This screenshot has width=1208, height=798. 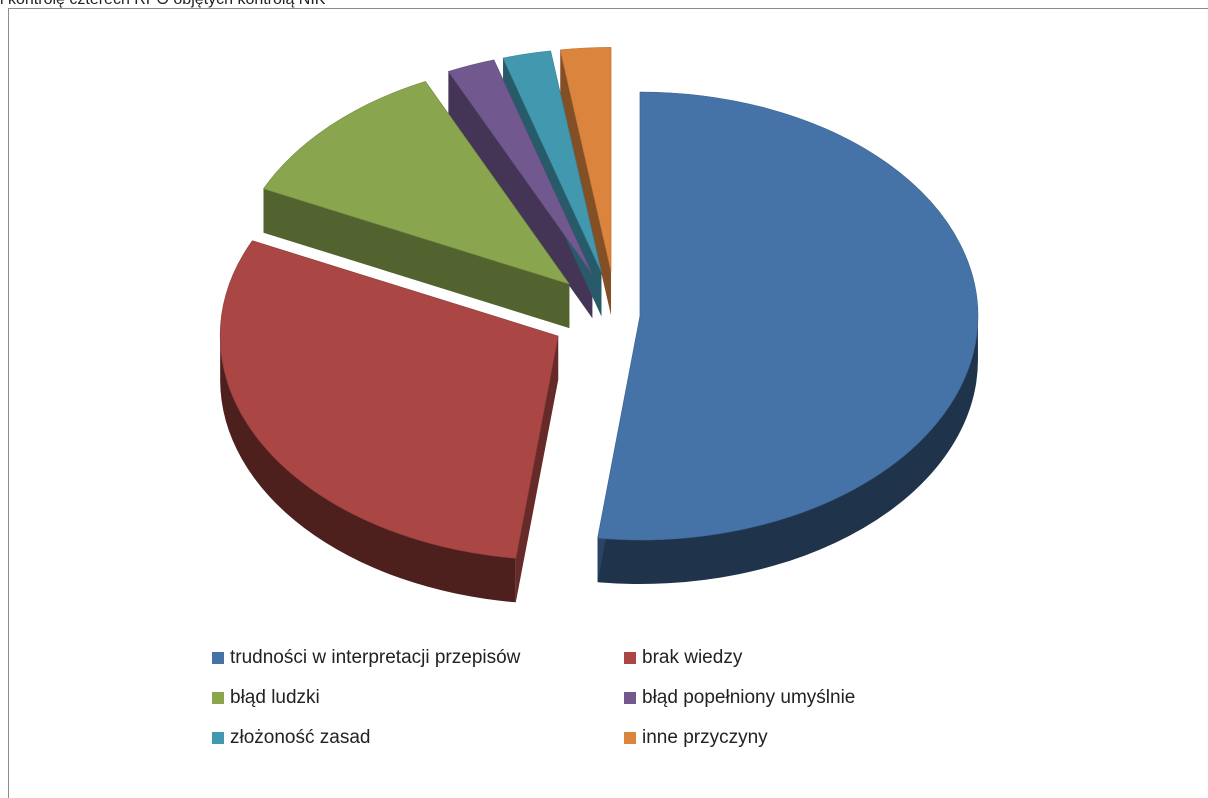 What do you see at coordinates (794, 658) in the screenshot?
I see `legend-item: brak wiedzy` at bounding box center [794, 658].